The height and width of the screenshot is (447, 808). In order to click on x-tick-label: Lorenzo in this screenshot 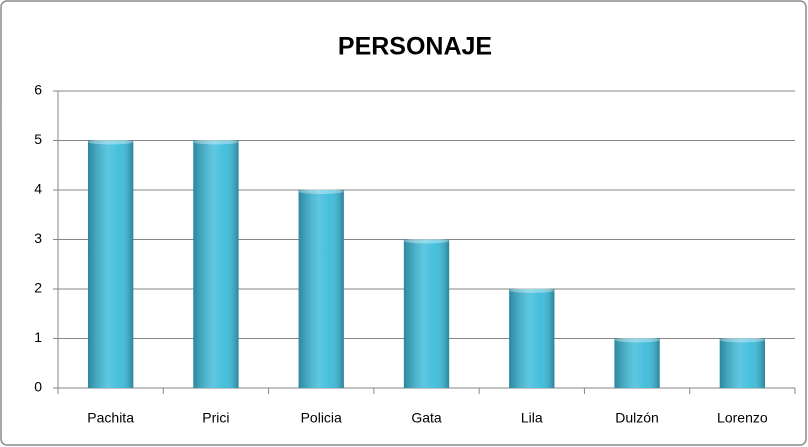, I will do `click(742, 418)`.